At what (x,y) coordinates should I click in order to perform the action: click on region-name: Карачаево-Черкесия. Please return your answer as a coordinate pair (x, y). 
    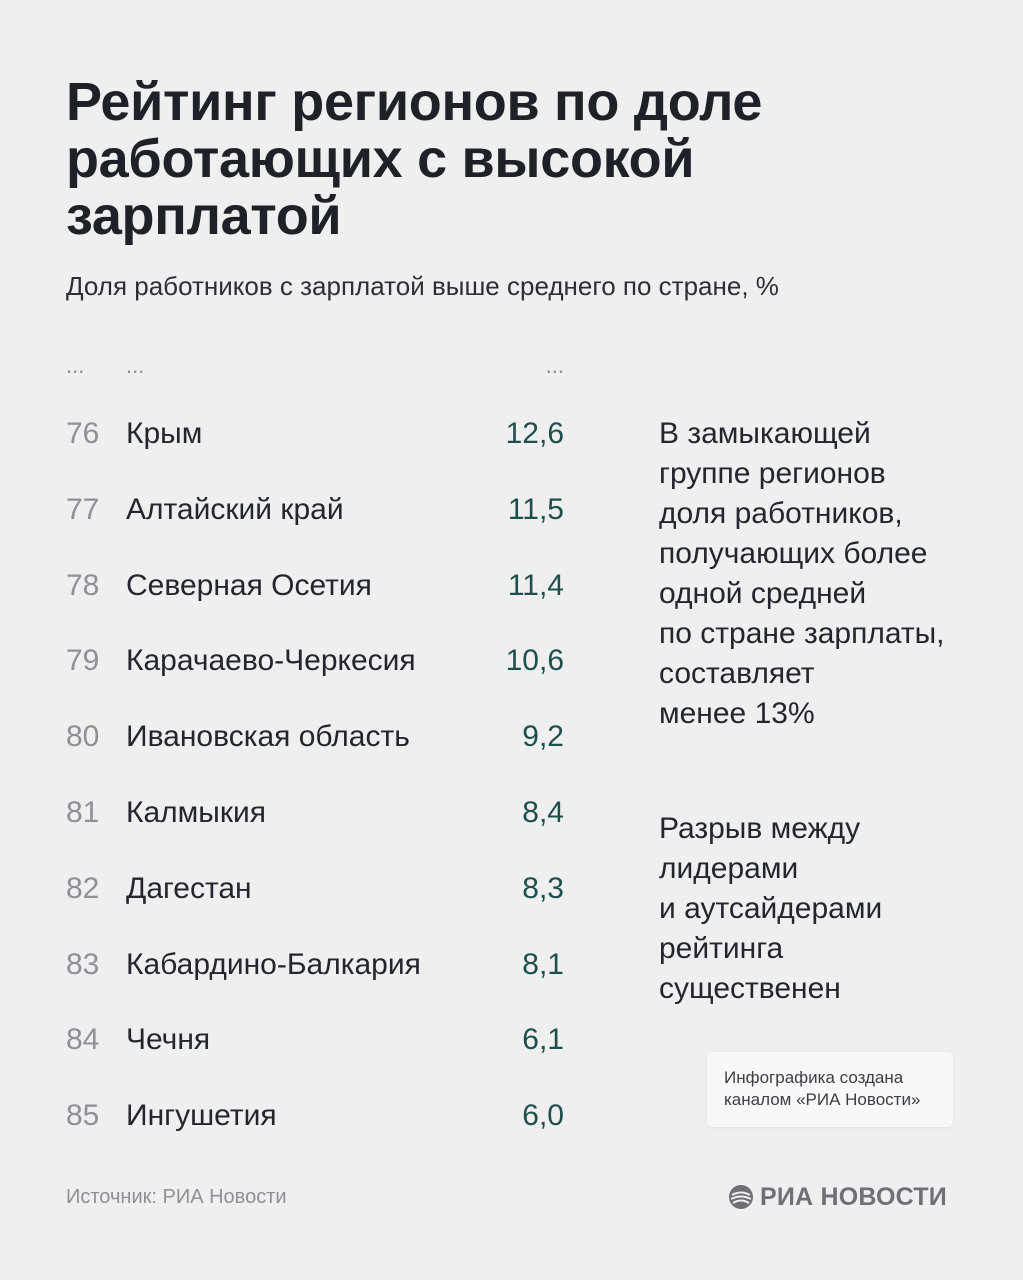
    Looking at the image, I should click on (271, 660).